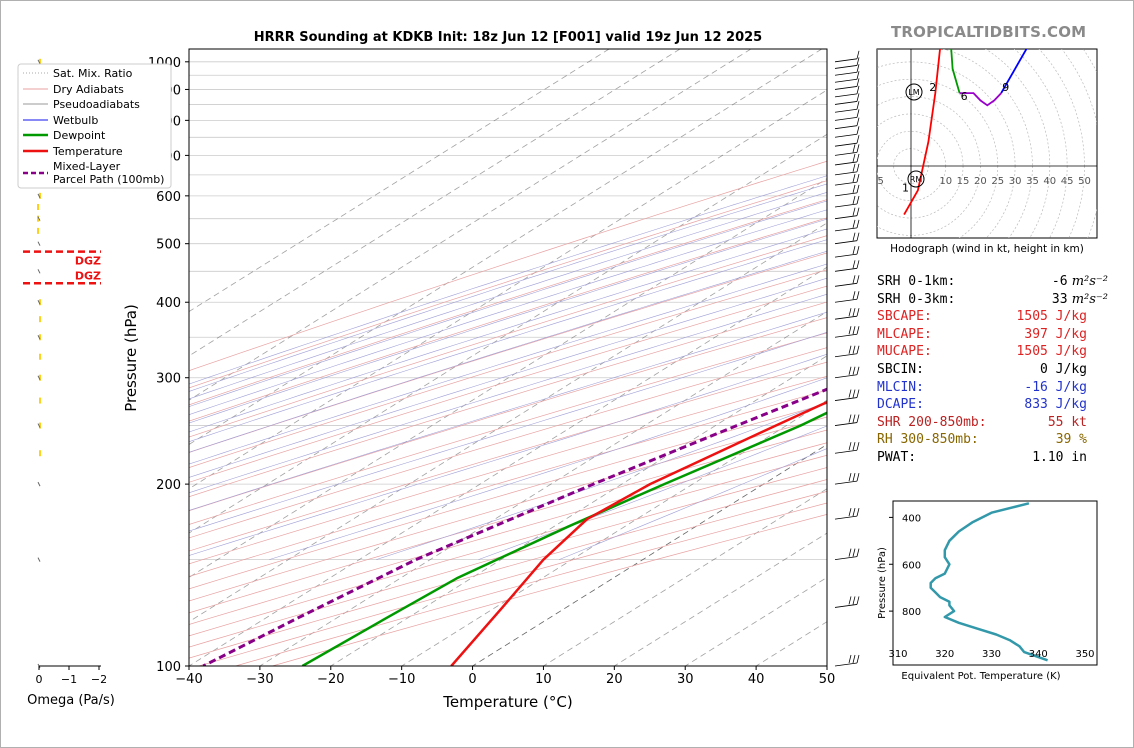 This screenshot has height=748, width=1134. Describe the element at coordinates (168, 379) in the screenshot. I see `y-tick-label: 300` at that location.